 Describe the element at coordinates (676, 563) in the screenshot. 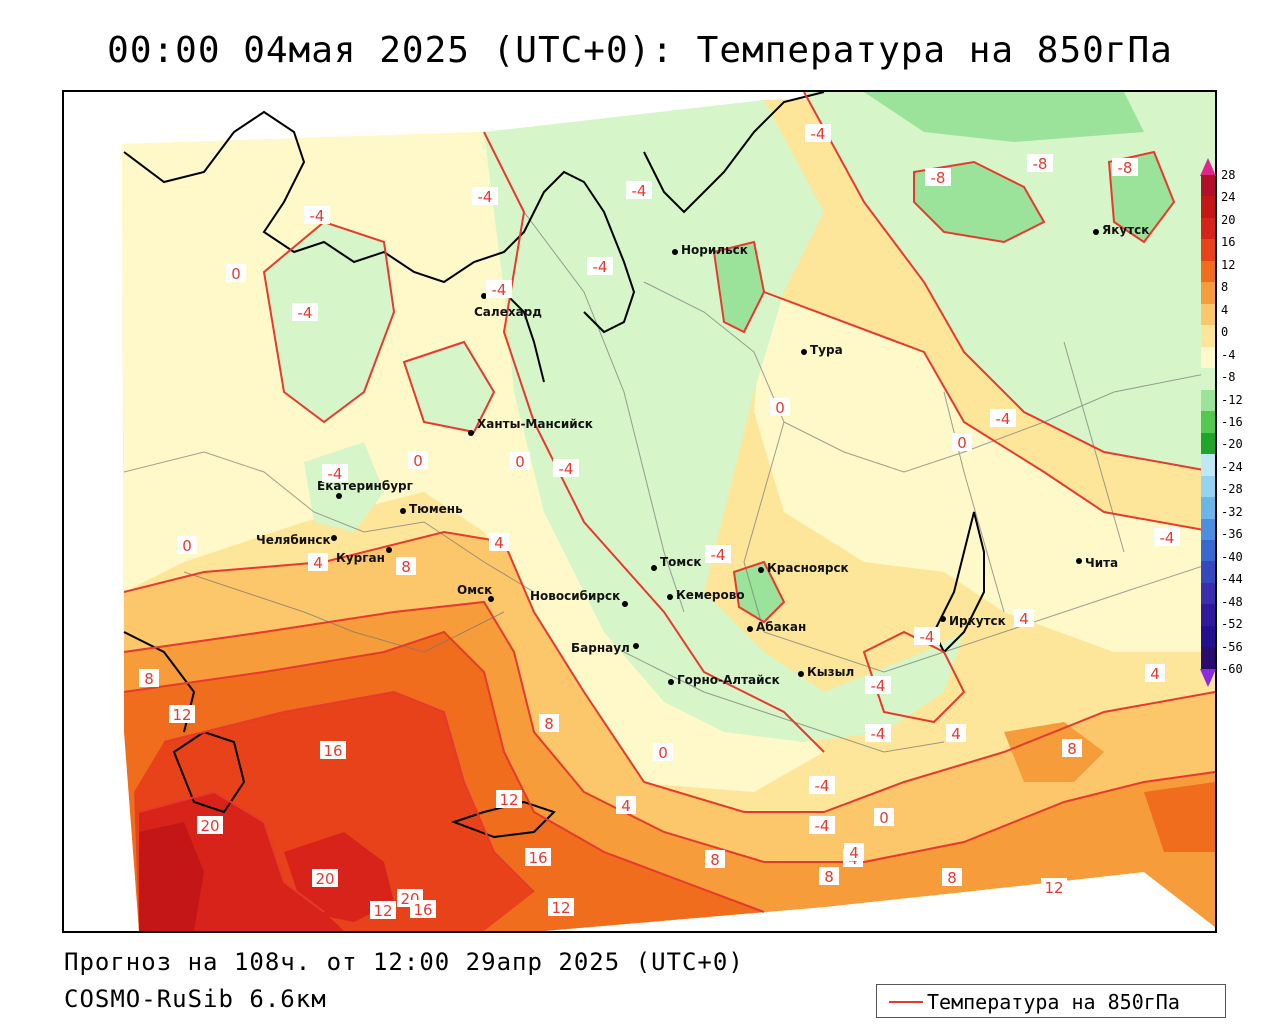

I see `city-tomsk: Томск` at that location.